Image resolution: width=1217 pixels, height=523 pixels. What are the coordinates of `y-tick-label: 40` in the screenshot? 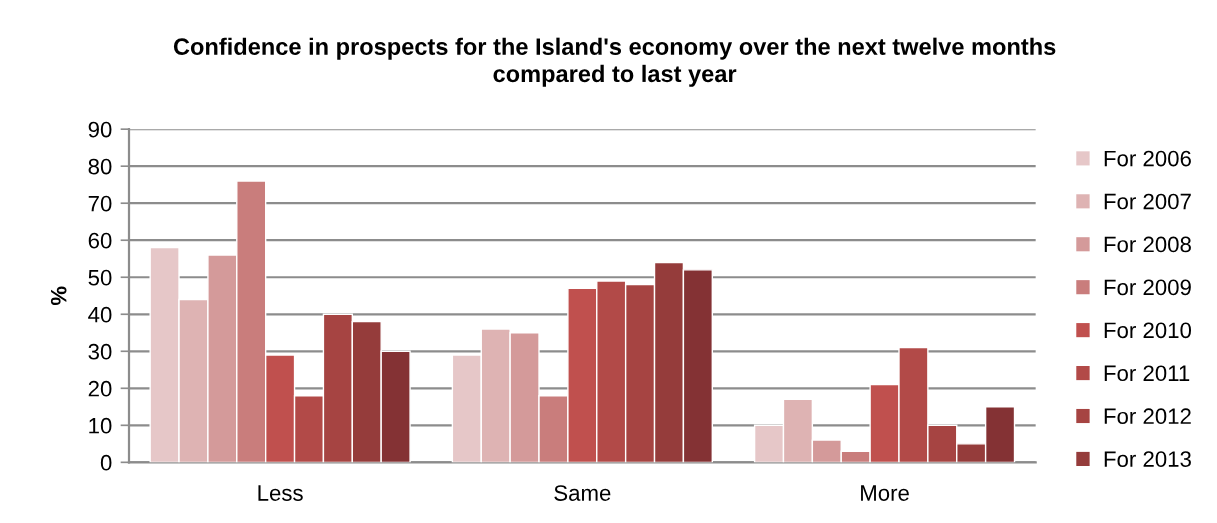 It's located at (100, 314).